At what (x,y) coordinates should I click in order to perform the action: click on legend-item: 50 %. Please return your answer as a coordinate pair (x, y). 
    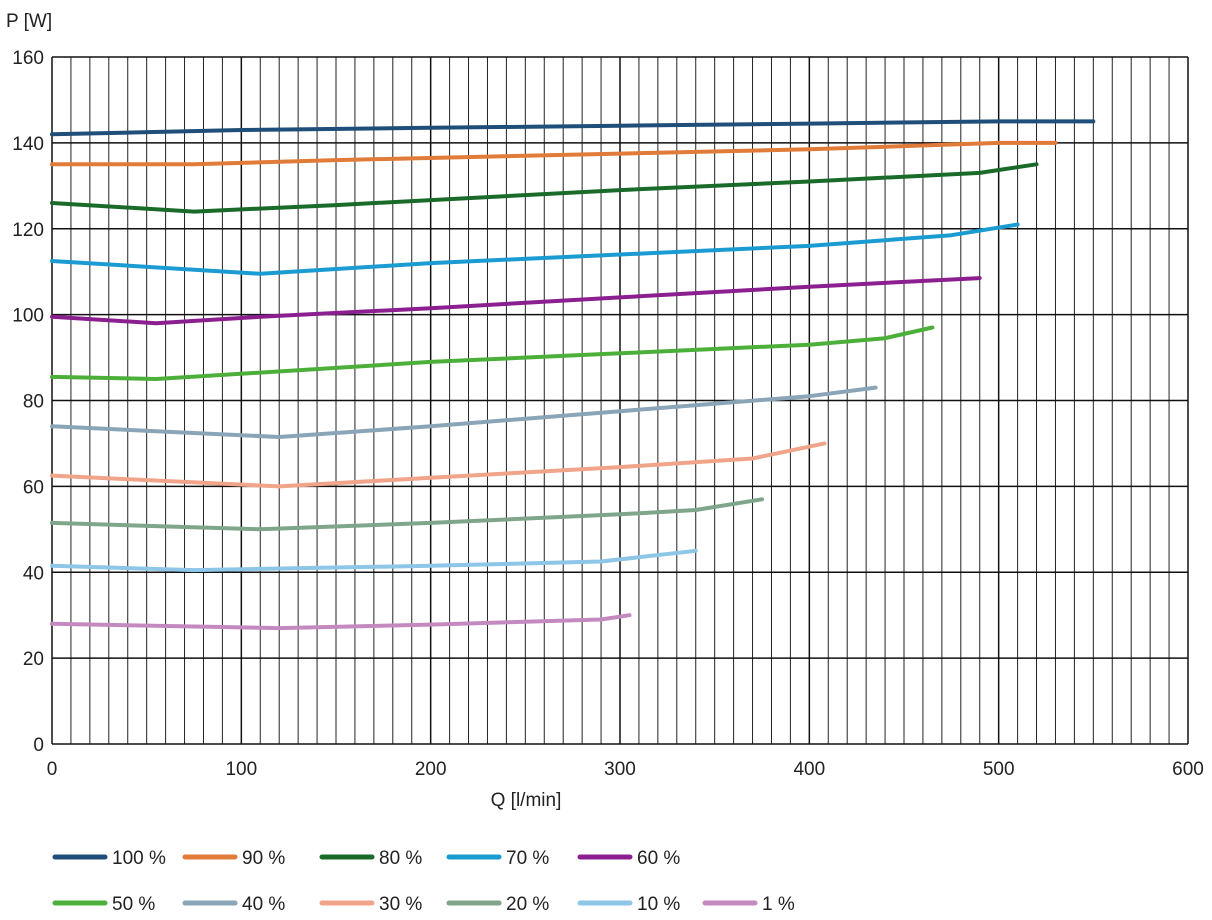
    Looking at the image, I should click on (103, 904).